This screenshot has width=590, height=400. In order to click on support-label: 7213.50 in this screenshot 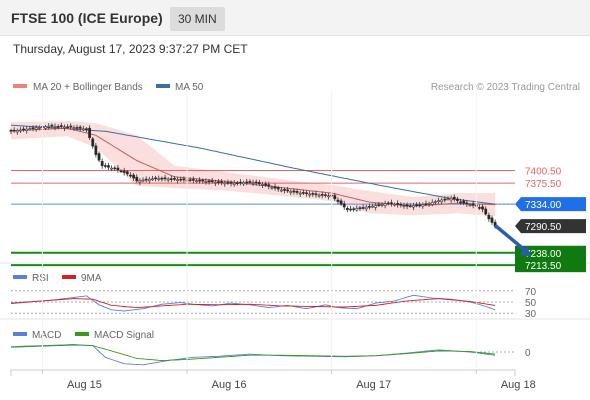, I will do `click(543, 266)`.